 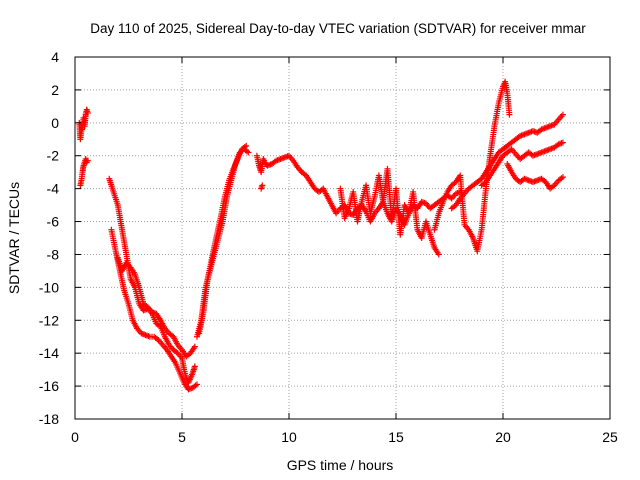 I want to click on x-tick-label: 25, so click(x=610, y=437).